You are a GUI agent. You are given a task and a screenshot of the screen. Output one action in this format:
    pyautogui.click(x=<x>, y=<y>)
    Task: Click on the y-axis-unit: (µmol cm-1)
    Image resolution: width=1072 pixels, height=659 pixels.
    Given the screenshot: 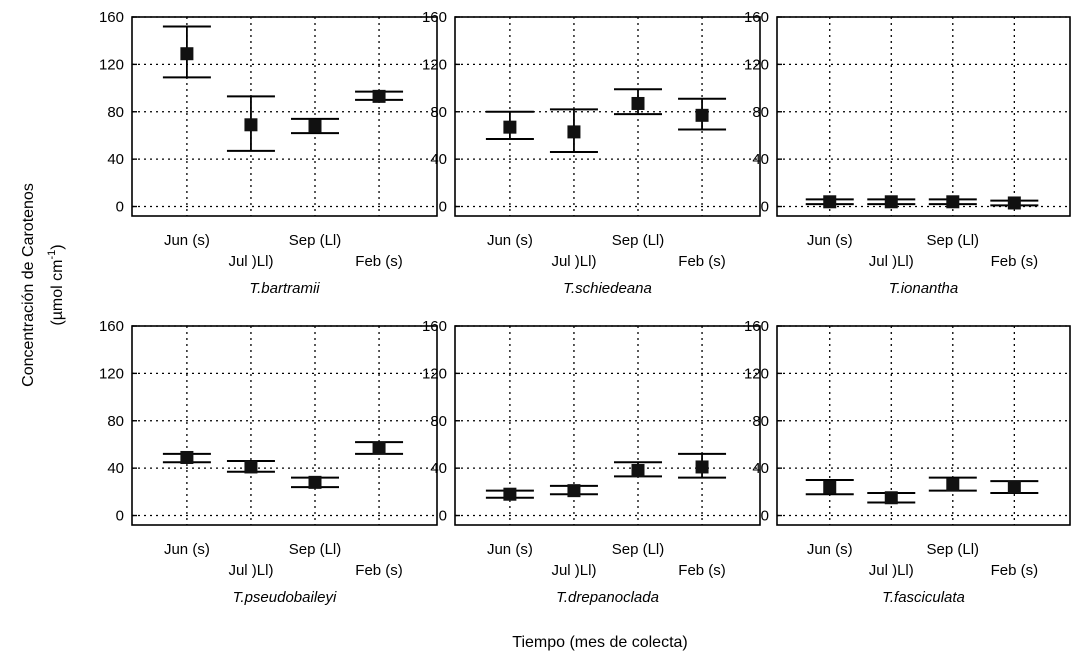 What is the action you would take?
    pyautogui.click(x=56, y=284)
    